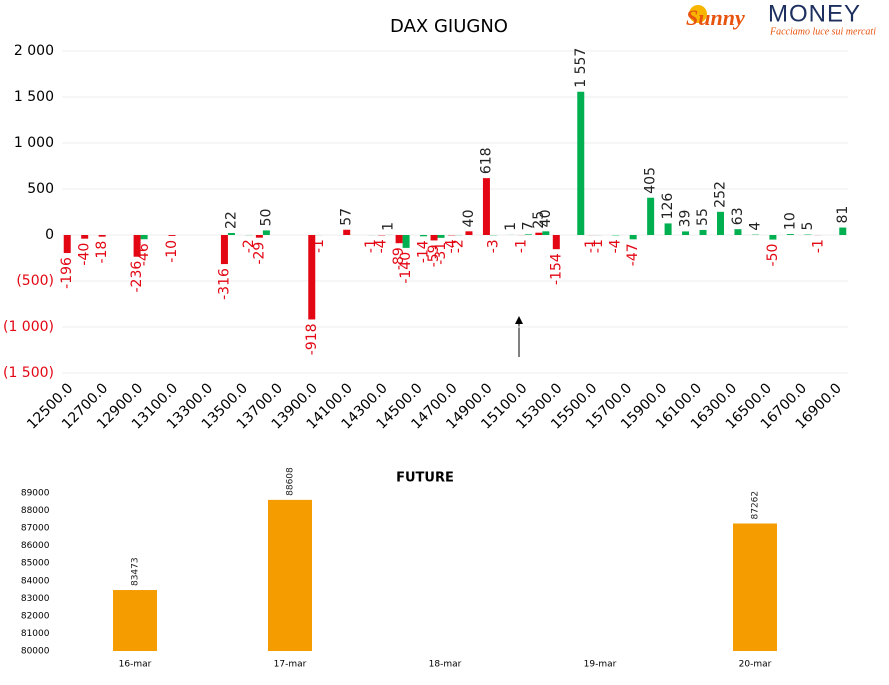 The width and height of the screenshot is (889, 685). Describe the element at coordinates (459, 246) in the screenshot. I see `data-label: -2` at that location.